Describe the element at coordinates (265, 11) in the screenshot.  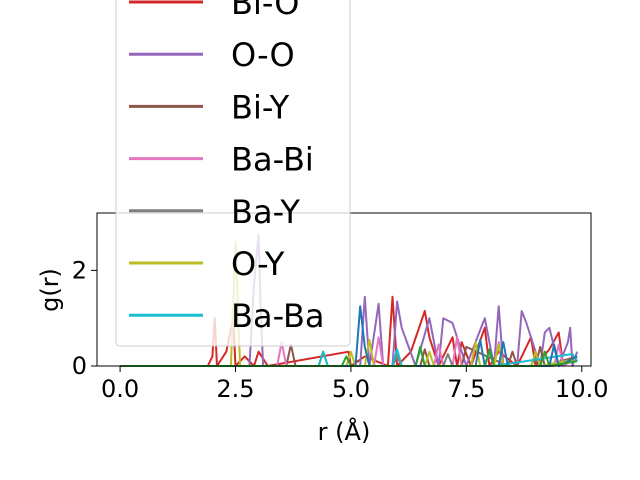
I see `legend-label: Bi-O` at that location.